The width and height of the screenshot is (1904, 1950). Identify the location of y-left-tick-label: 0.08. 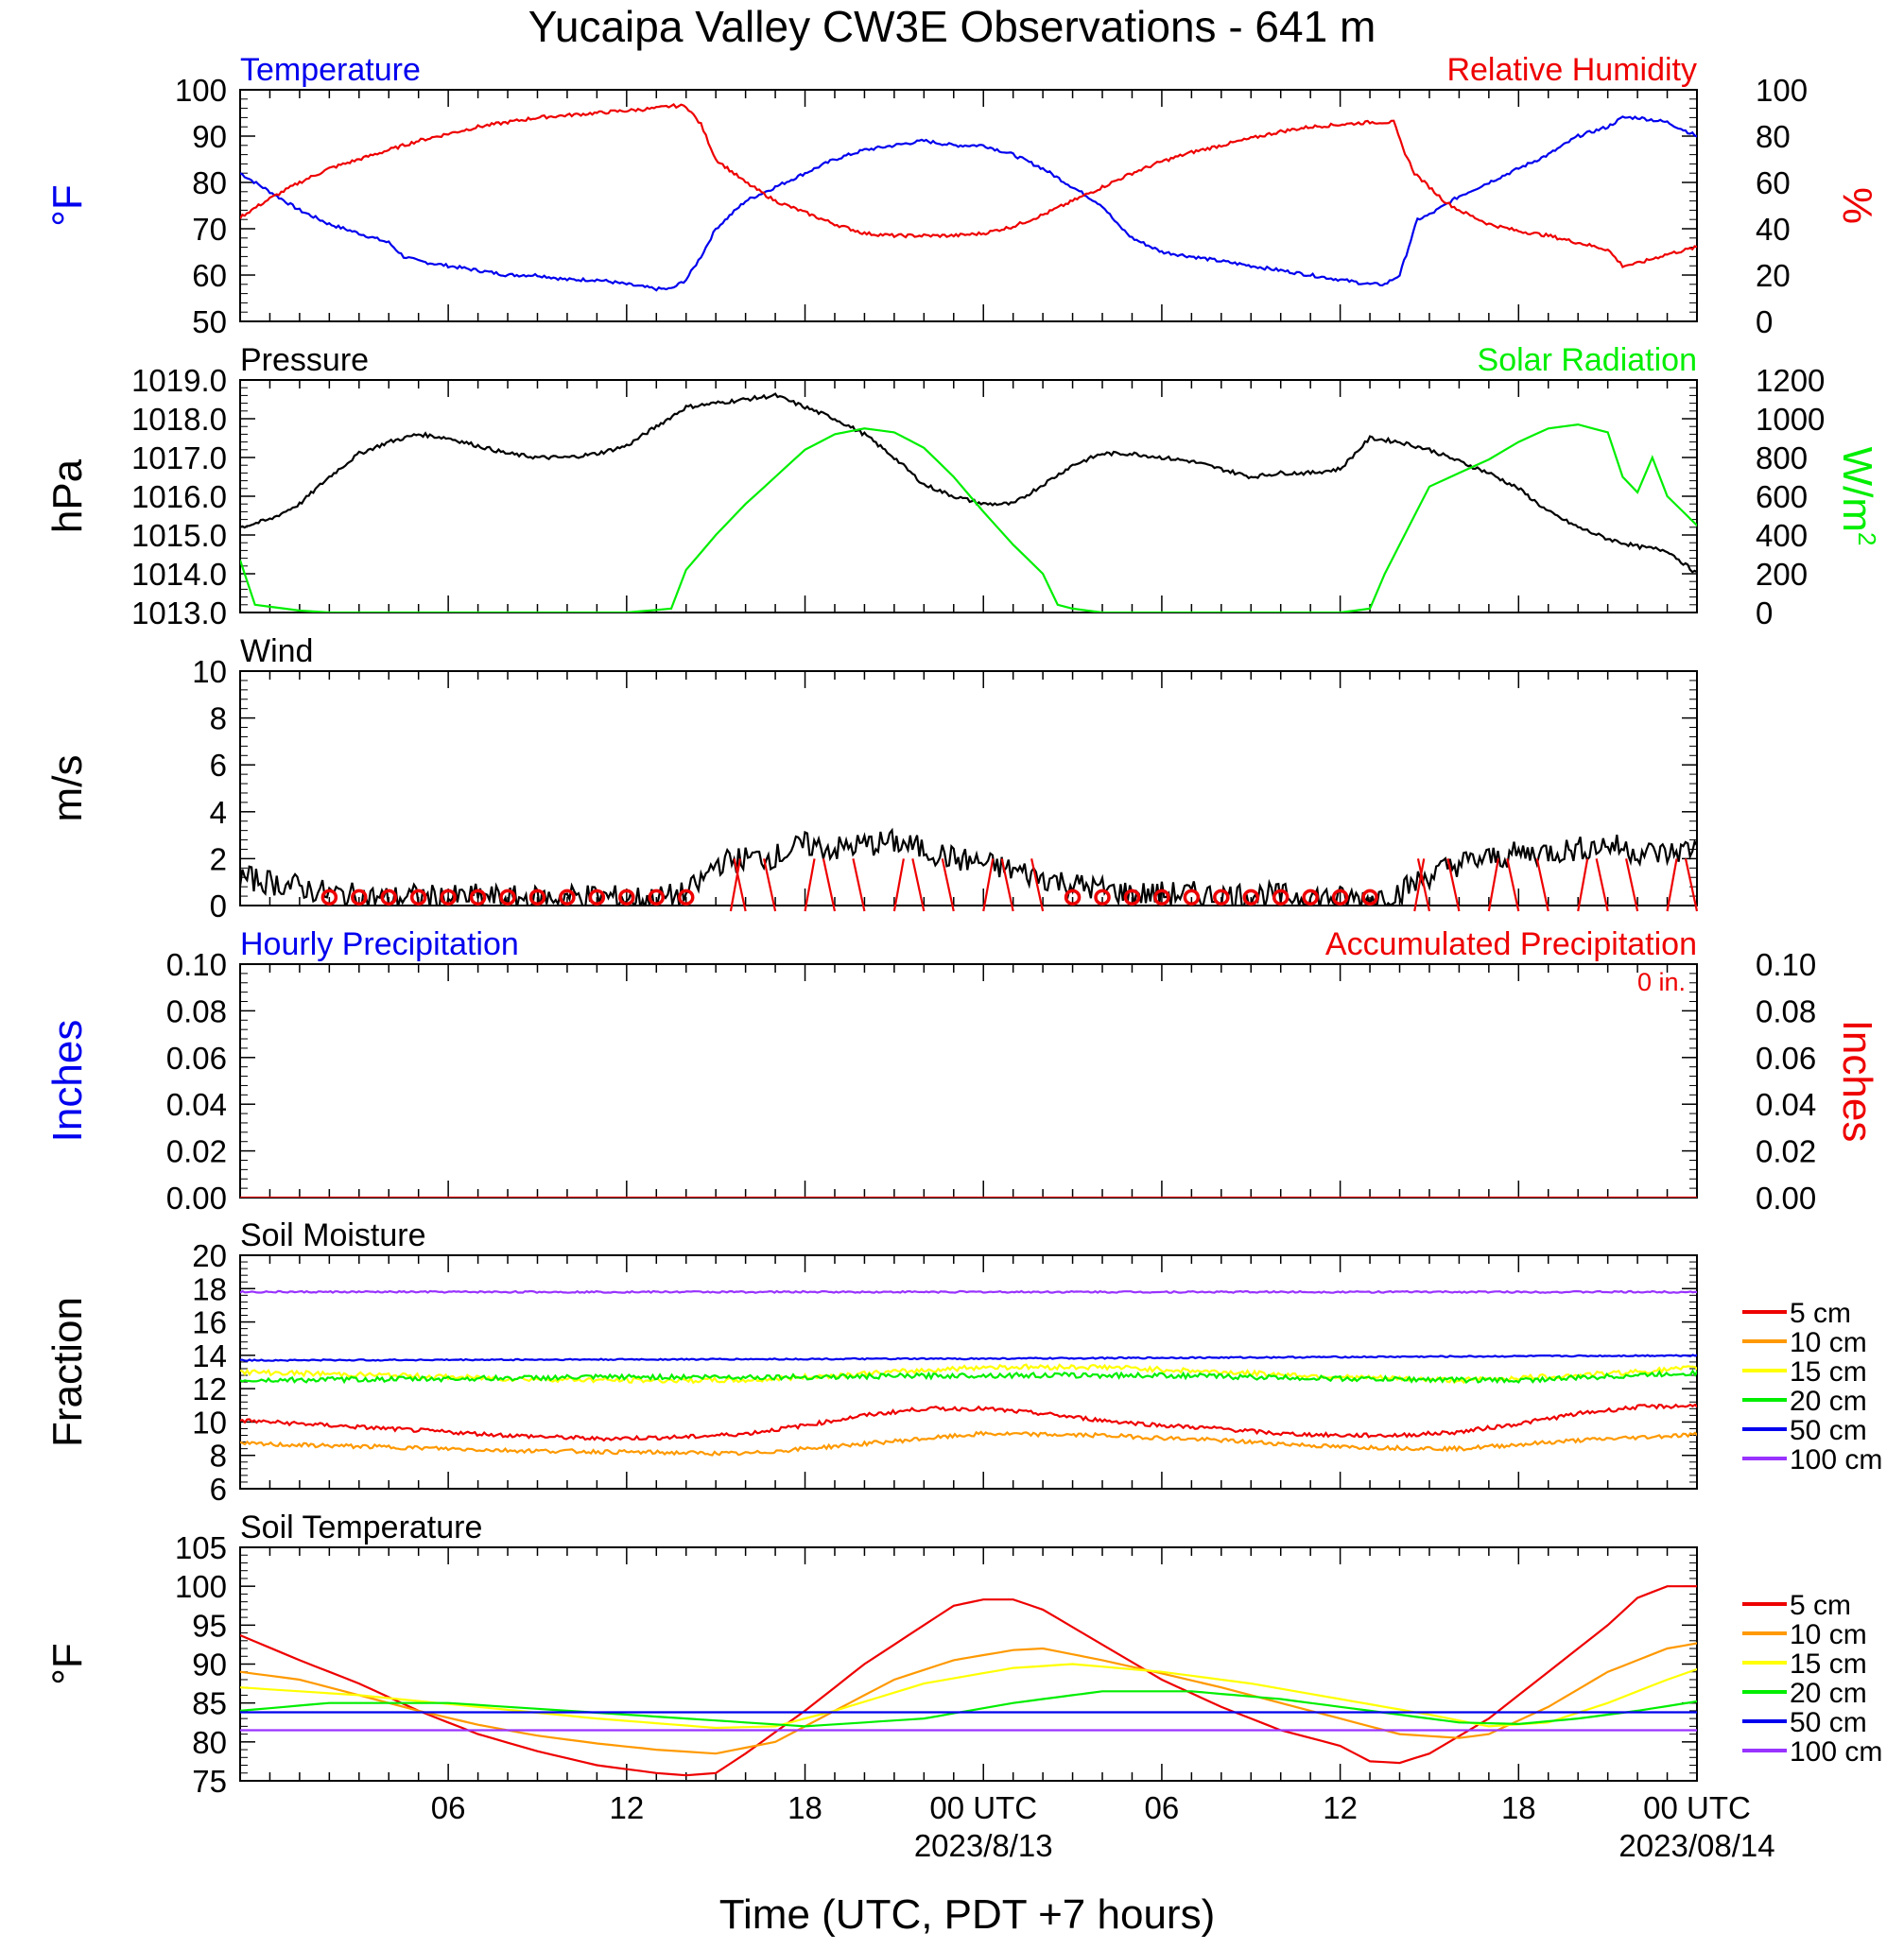
(196, 1010).